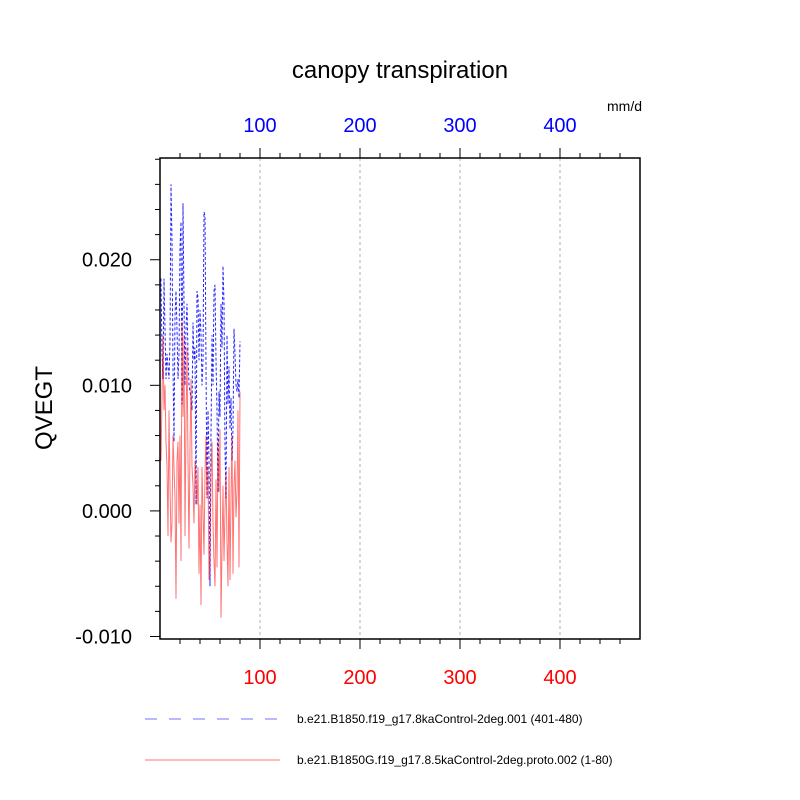 Image resolution: width=800 pixels, height=800 pixels. Describe the element at coordinates (107, 386) in the screenshot. I see `y-tick-label: 0.010` at that location.